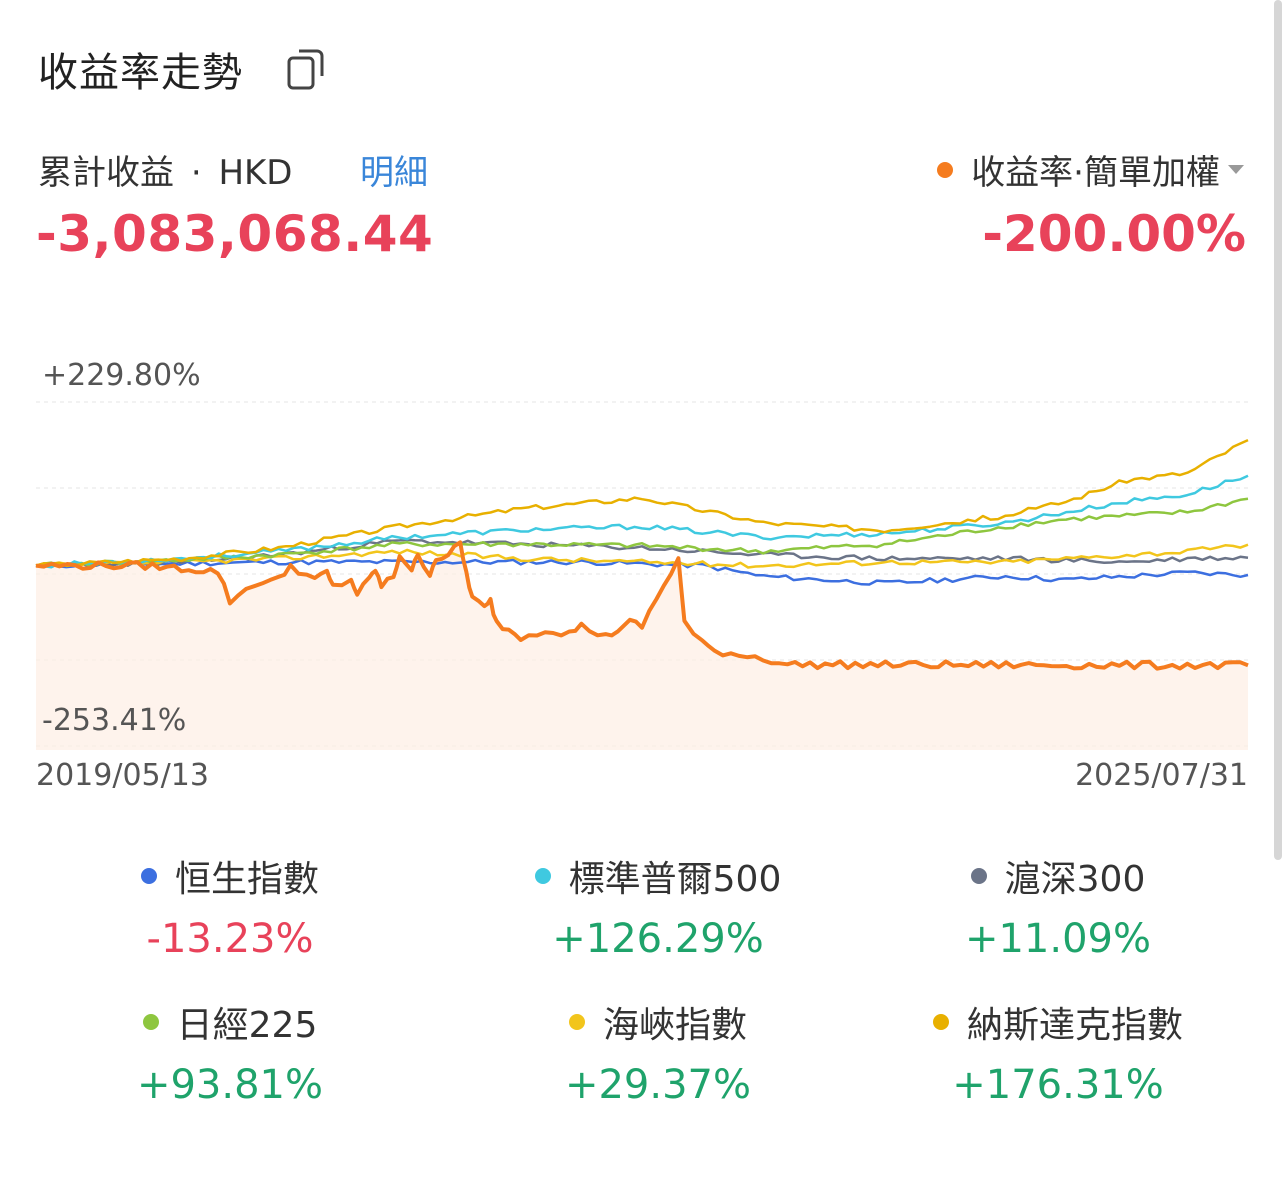 This screenshot has width=1284, height=1200. What do you see at coordinates (394, 173) in the screenshot?
I see `detail-link: 明細` at bounding box center [394, 173].